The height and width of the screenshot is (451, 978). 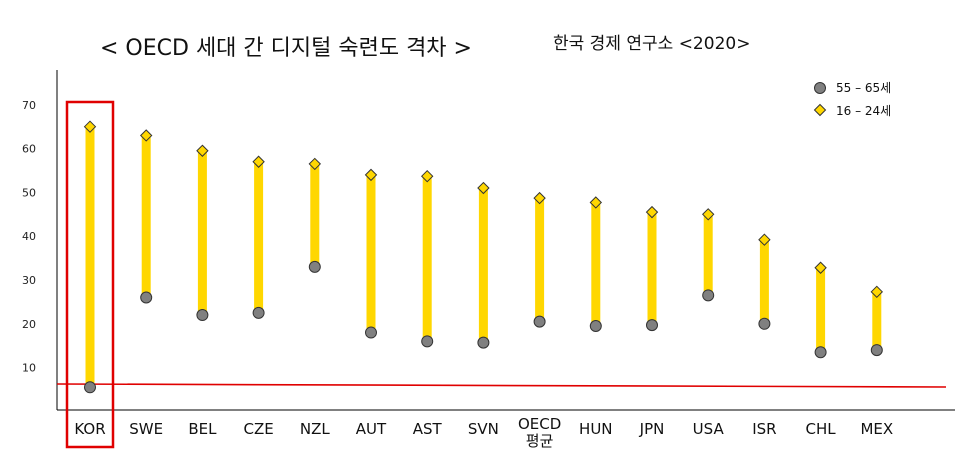 What do you see at coordinates (29, 324) in the screenshot?
I see `y-tick-label: 20` at bounding box center [29, 324].